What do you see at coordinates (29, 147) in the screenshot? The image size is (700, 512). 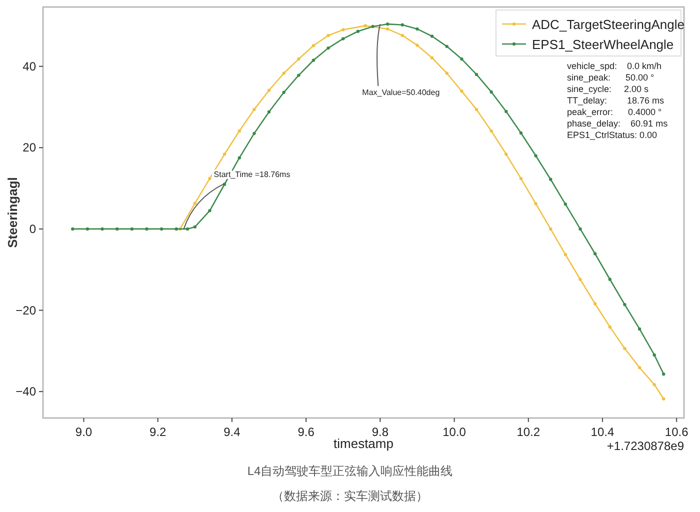 I see `y-tick-label: 20` at bounding box center [29, 147].